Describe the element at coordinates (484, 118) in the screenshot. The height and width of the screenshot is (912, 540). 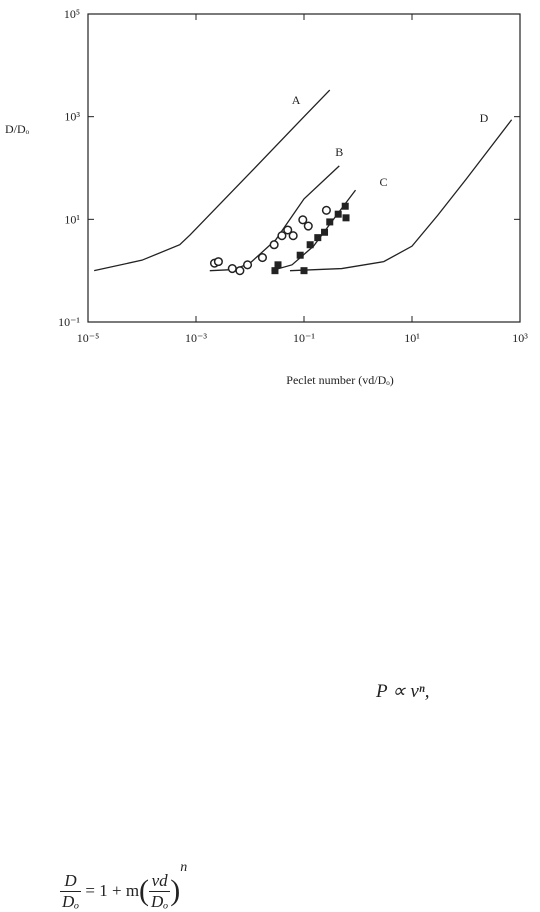
I see `curve-label: D` at that location.